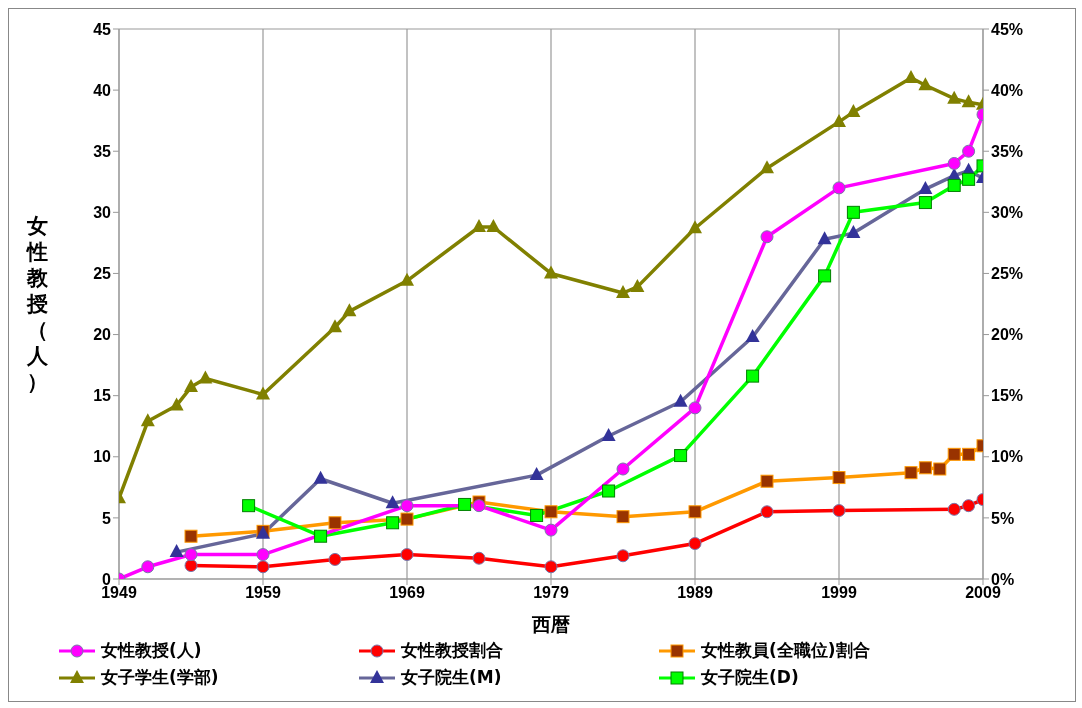 The image size is (1082, 708). What do you see at coordinates (1007, 335) in the screenshot?
I see `y2-tick-label: 20%` at bounding box center [1007, 335].